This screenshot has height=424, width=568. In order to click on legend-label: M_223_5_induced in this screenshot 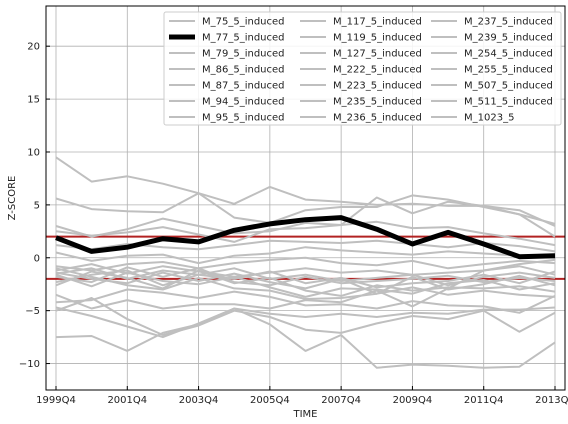, I will do `click(377, 86)`.